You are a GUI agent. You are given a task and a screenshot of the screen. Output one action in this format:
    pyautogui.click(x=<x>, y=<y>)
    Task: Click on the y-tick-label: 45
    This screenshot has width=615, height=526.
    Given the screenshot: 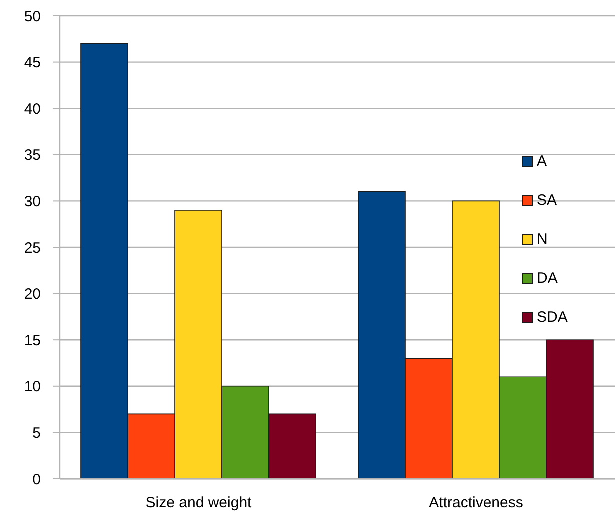 What is the action you would take?
    pyautogui.click(x=32, y=63)
    